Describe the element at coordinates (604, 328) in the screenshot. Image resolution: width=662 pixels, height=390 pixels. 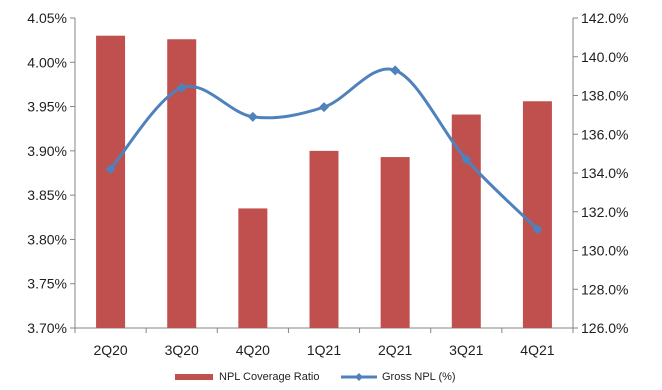
I see `right-tick-label: 126.0%` at that location.